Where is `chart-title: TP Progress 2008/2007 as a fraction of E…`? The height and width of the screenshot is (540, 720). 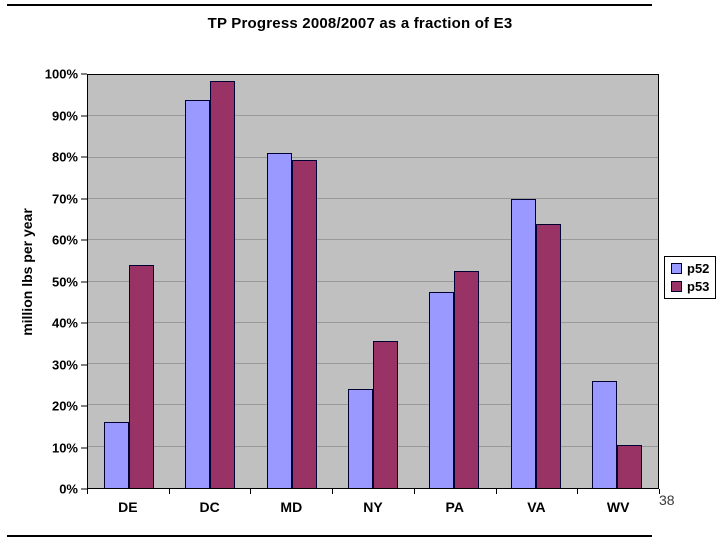
chart-title: TP Progress 2008/2007 as a fraction of E… is located at coordinates (360, 23).